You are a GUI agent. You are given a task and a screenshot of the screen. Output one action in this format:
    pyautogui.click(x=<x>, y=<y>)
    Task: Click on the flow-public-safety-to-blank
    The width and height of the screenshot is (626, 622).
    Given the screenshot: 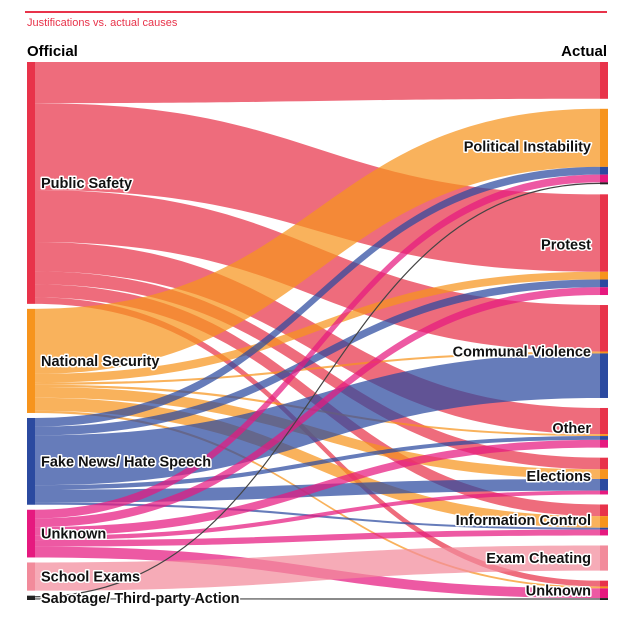 What is the action you would take?
    pyautogui.click(x=317, y=83)
    